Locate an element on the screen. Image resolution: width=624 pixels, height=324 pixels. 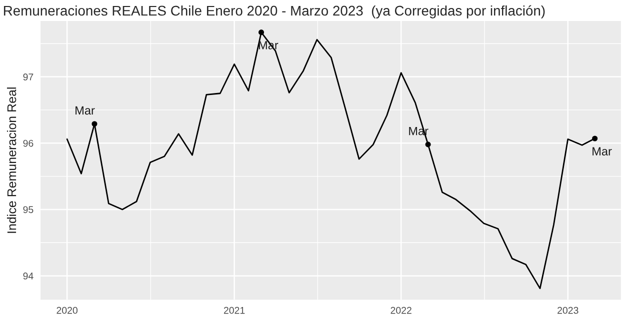
y-tick-label: 94 is located at coordinates (28, 276).